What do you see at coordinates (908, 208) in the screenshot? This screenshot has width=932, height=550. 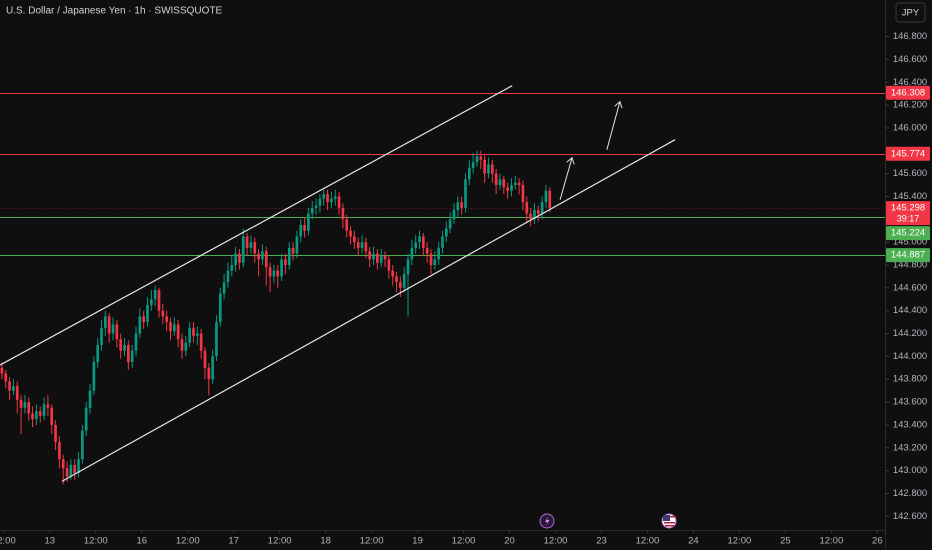 I see `price-label-text: 145.298` at bounding box center [908, 208].